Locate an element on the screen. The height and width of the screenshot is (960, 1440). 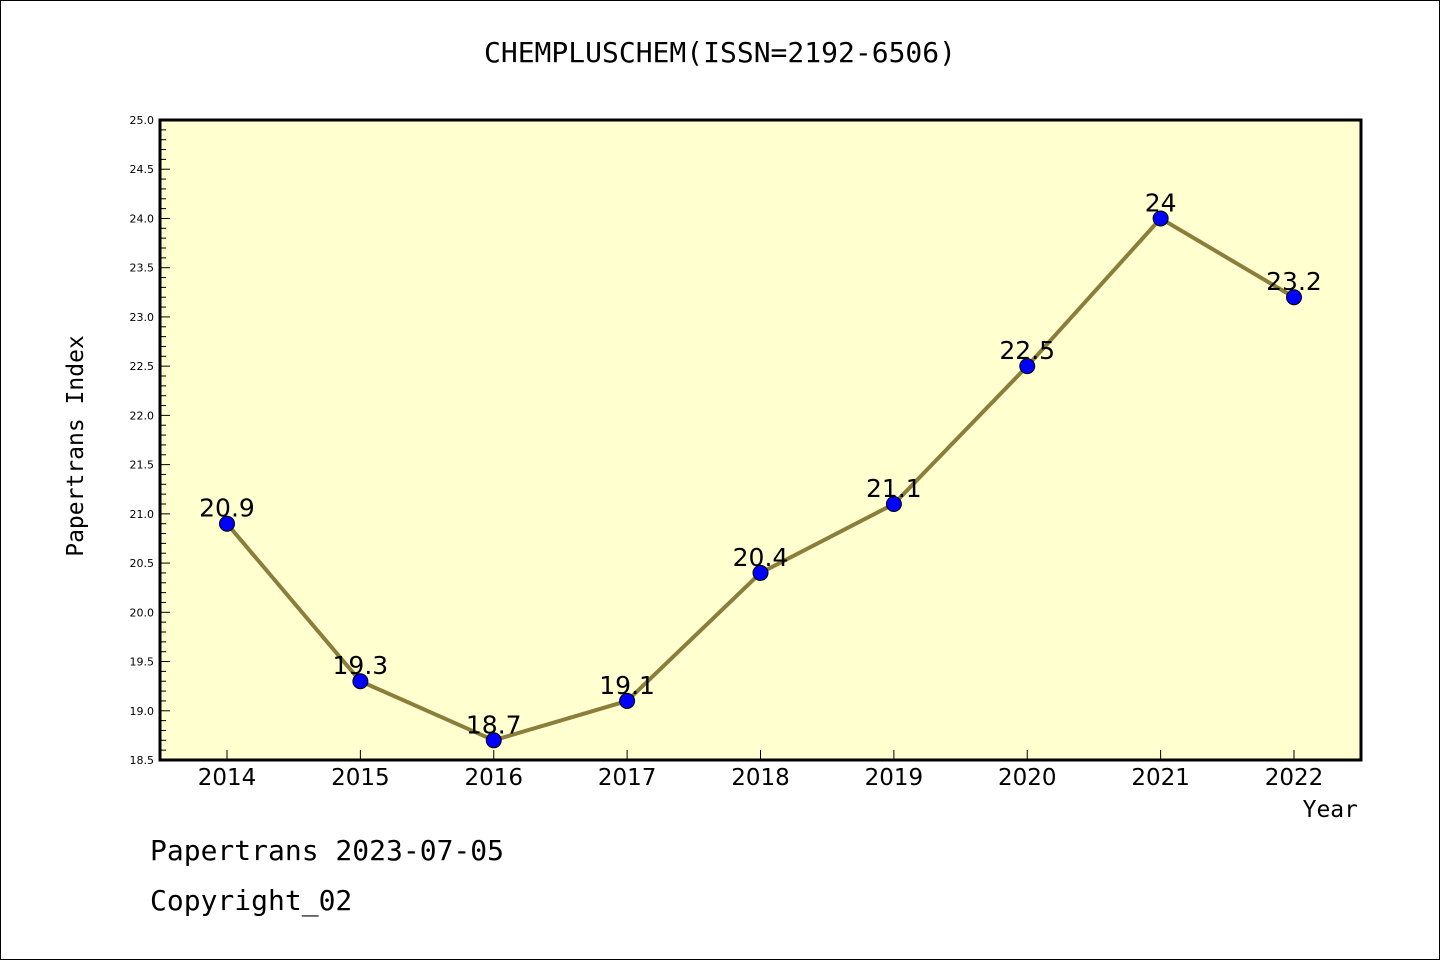
footer-date: Papertrans 2023-07-05 is located at coordinates (327, 850).